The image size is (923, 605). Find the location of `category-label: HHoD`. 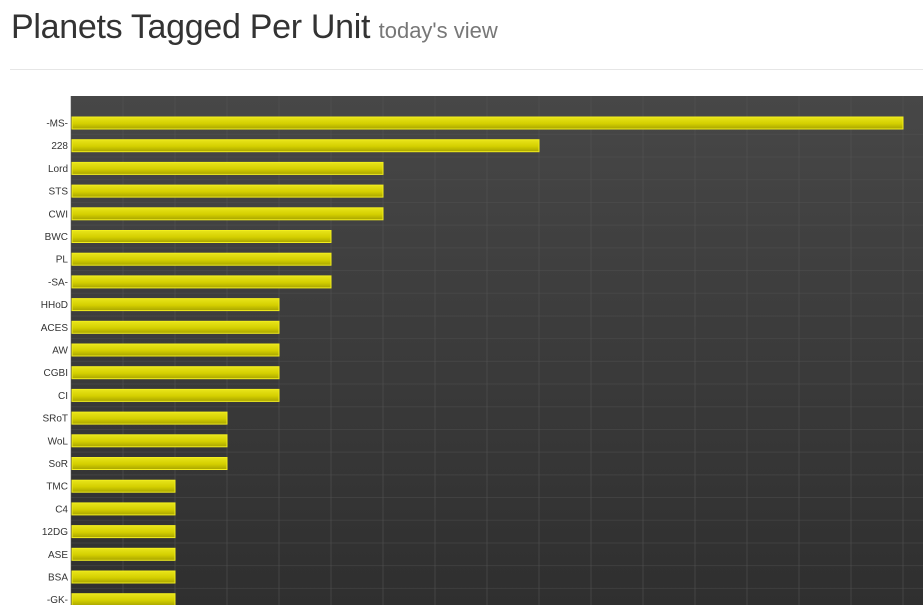

category-label: HHoD is located at coordinates (54, 305).